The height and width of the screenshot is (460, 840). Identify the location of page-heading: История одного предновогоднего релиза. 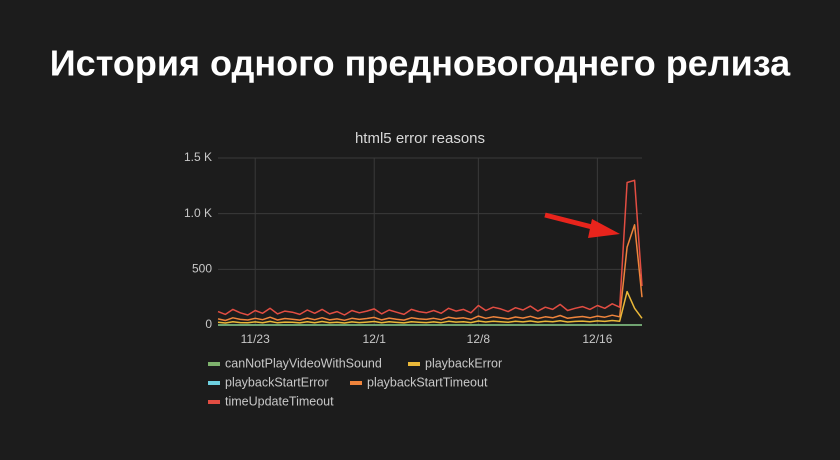
(420, 63).